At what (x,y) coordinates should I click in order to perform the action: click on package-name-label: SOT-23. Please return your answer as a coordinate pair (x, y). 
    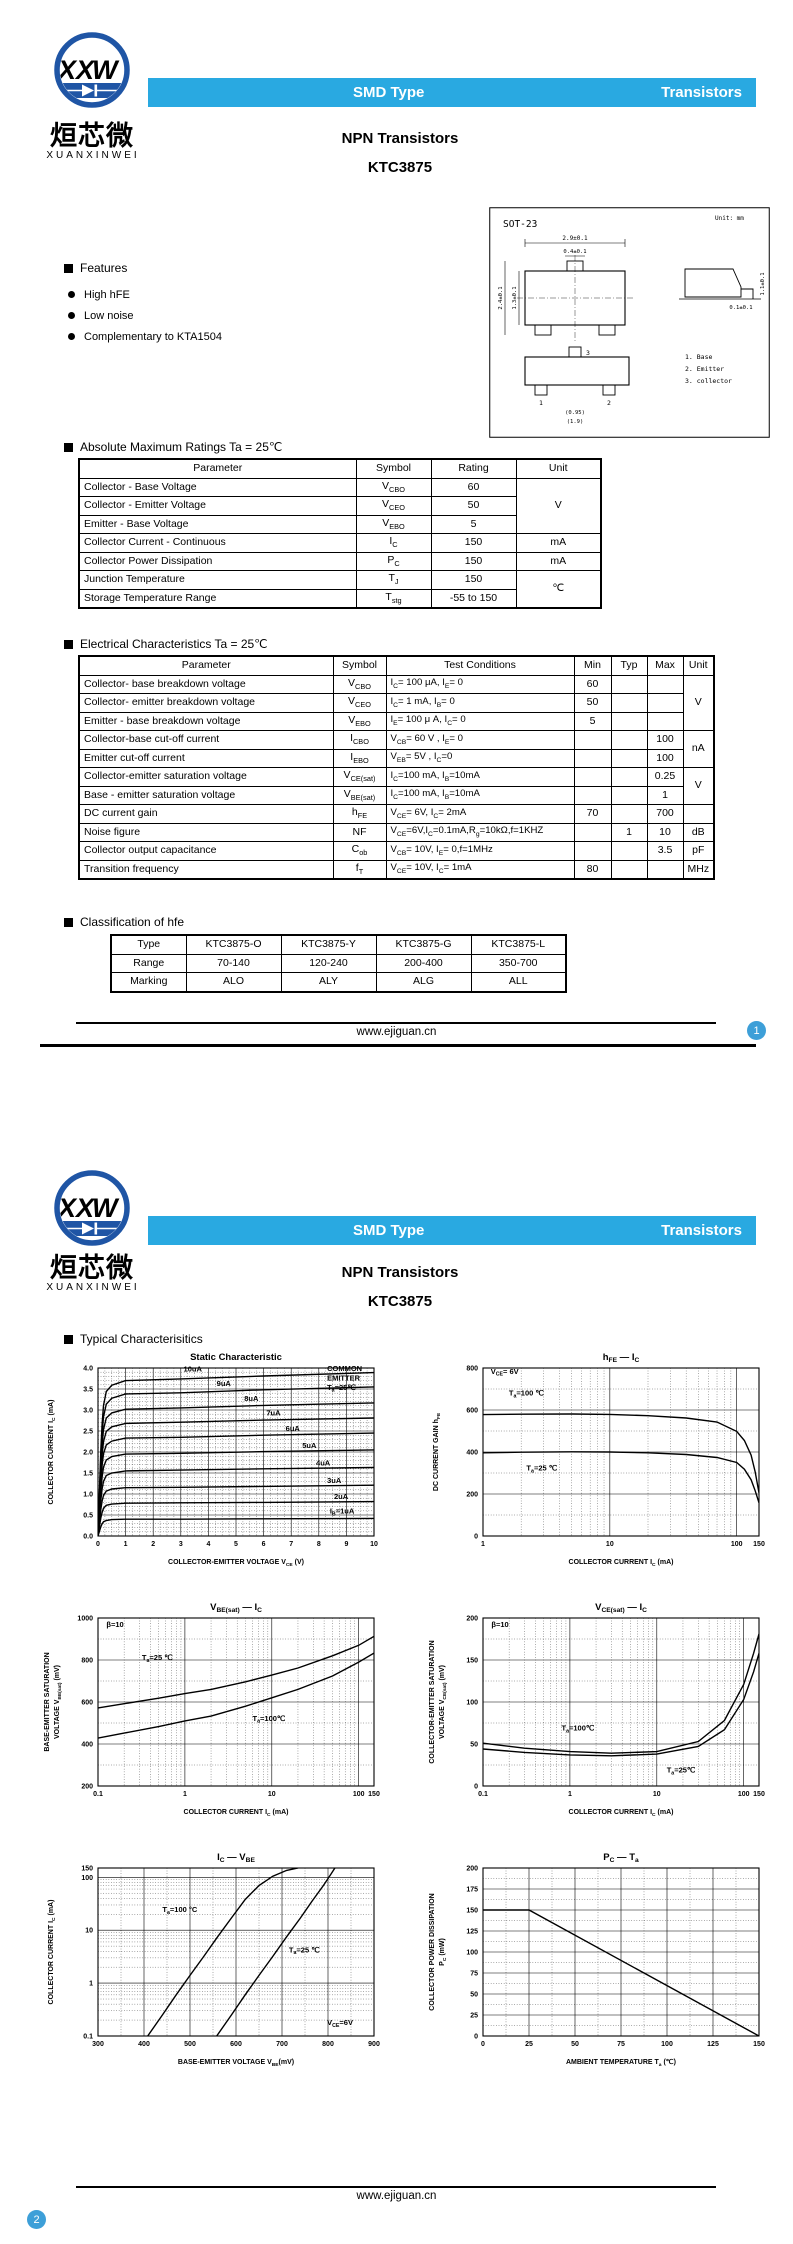
    Looking at the image, I should click on (520, 224).